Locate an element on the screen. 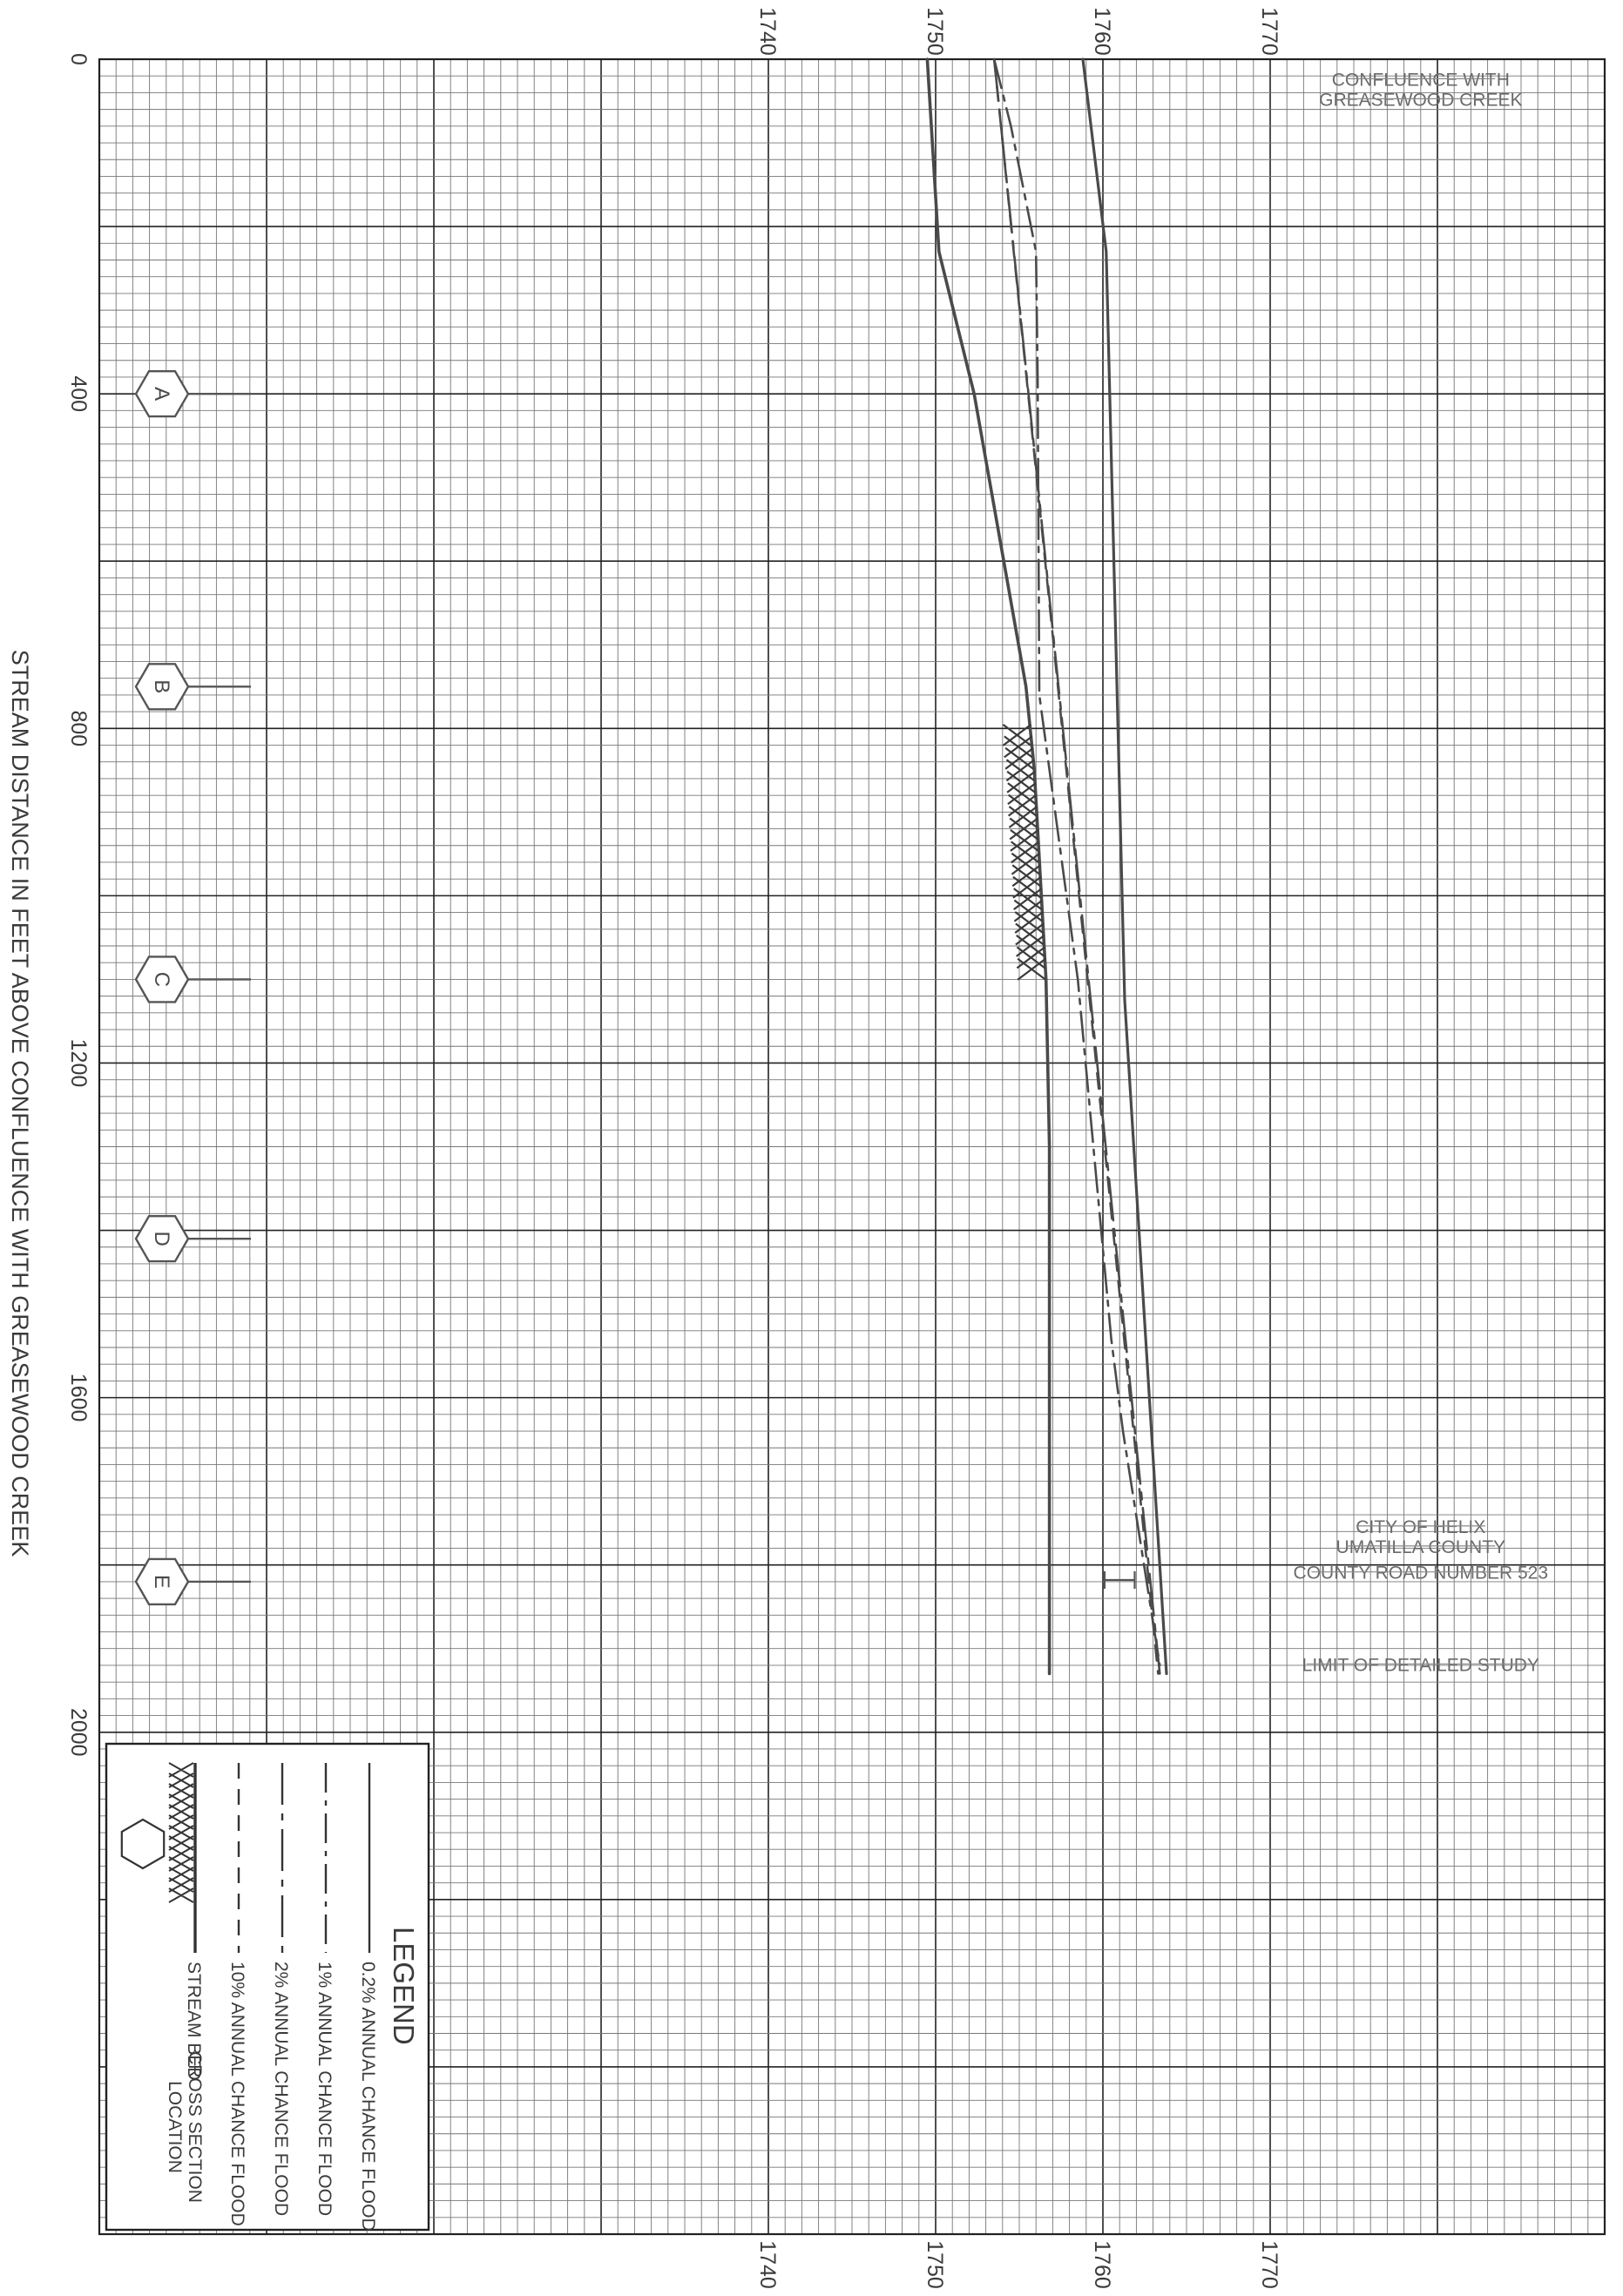 The width and height of the screenshot is (1623, 2296). legend-label: CROSS SECTION is located at coordinates (195, 2127).